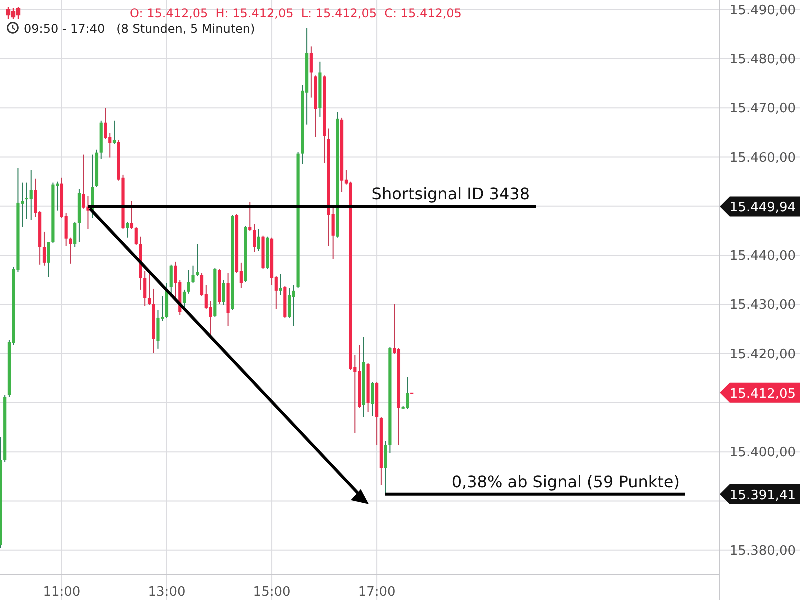 The height and width of the screenshot is (600, 800). Describe the element at coordinates (763, 256) in the screenshot. I see `y-tick-label: 15.440,00` at that location.